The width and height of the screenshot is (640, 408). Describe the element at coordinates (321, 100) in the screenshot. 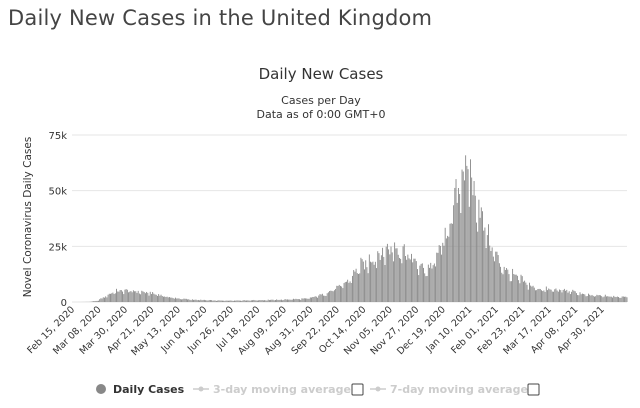

I see `chart-subtitle-1: Cases per Day` at that location.